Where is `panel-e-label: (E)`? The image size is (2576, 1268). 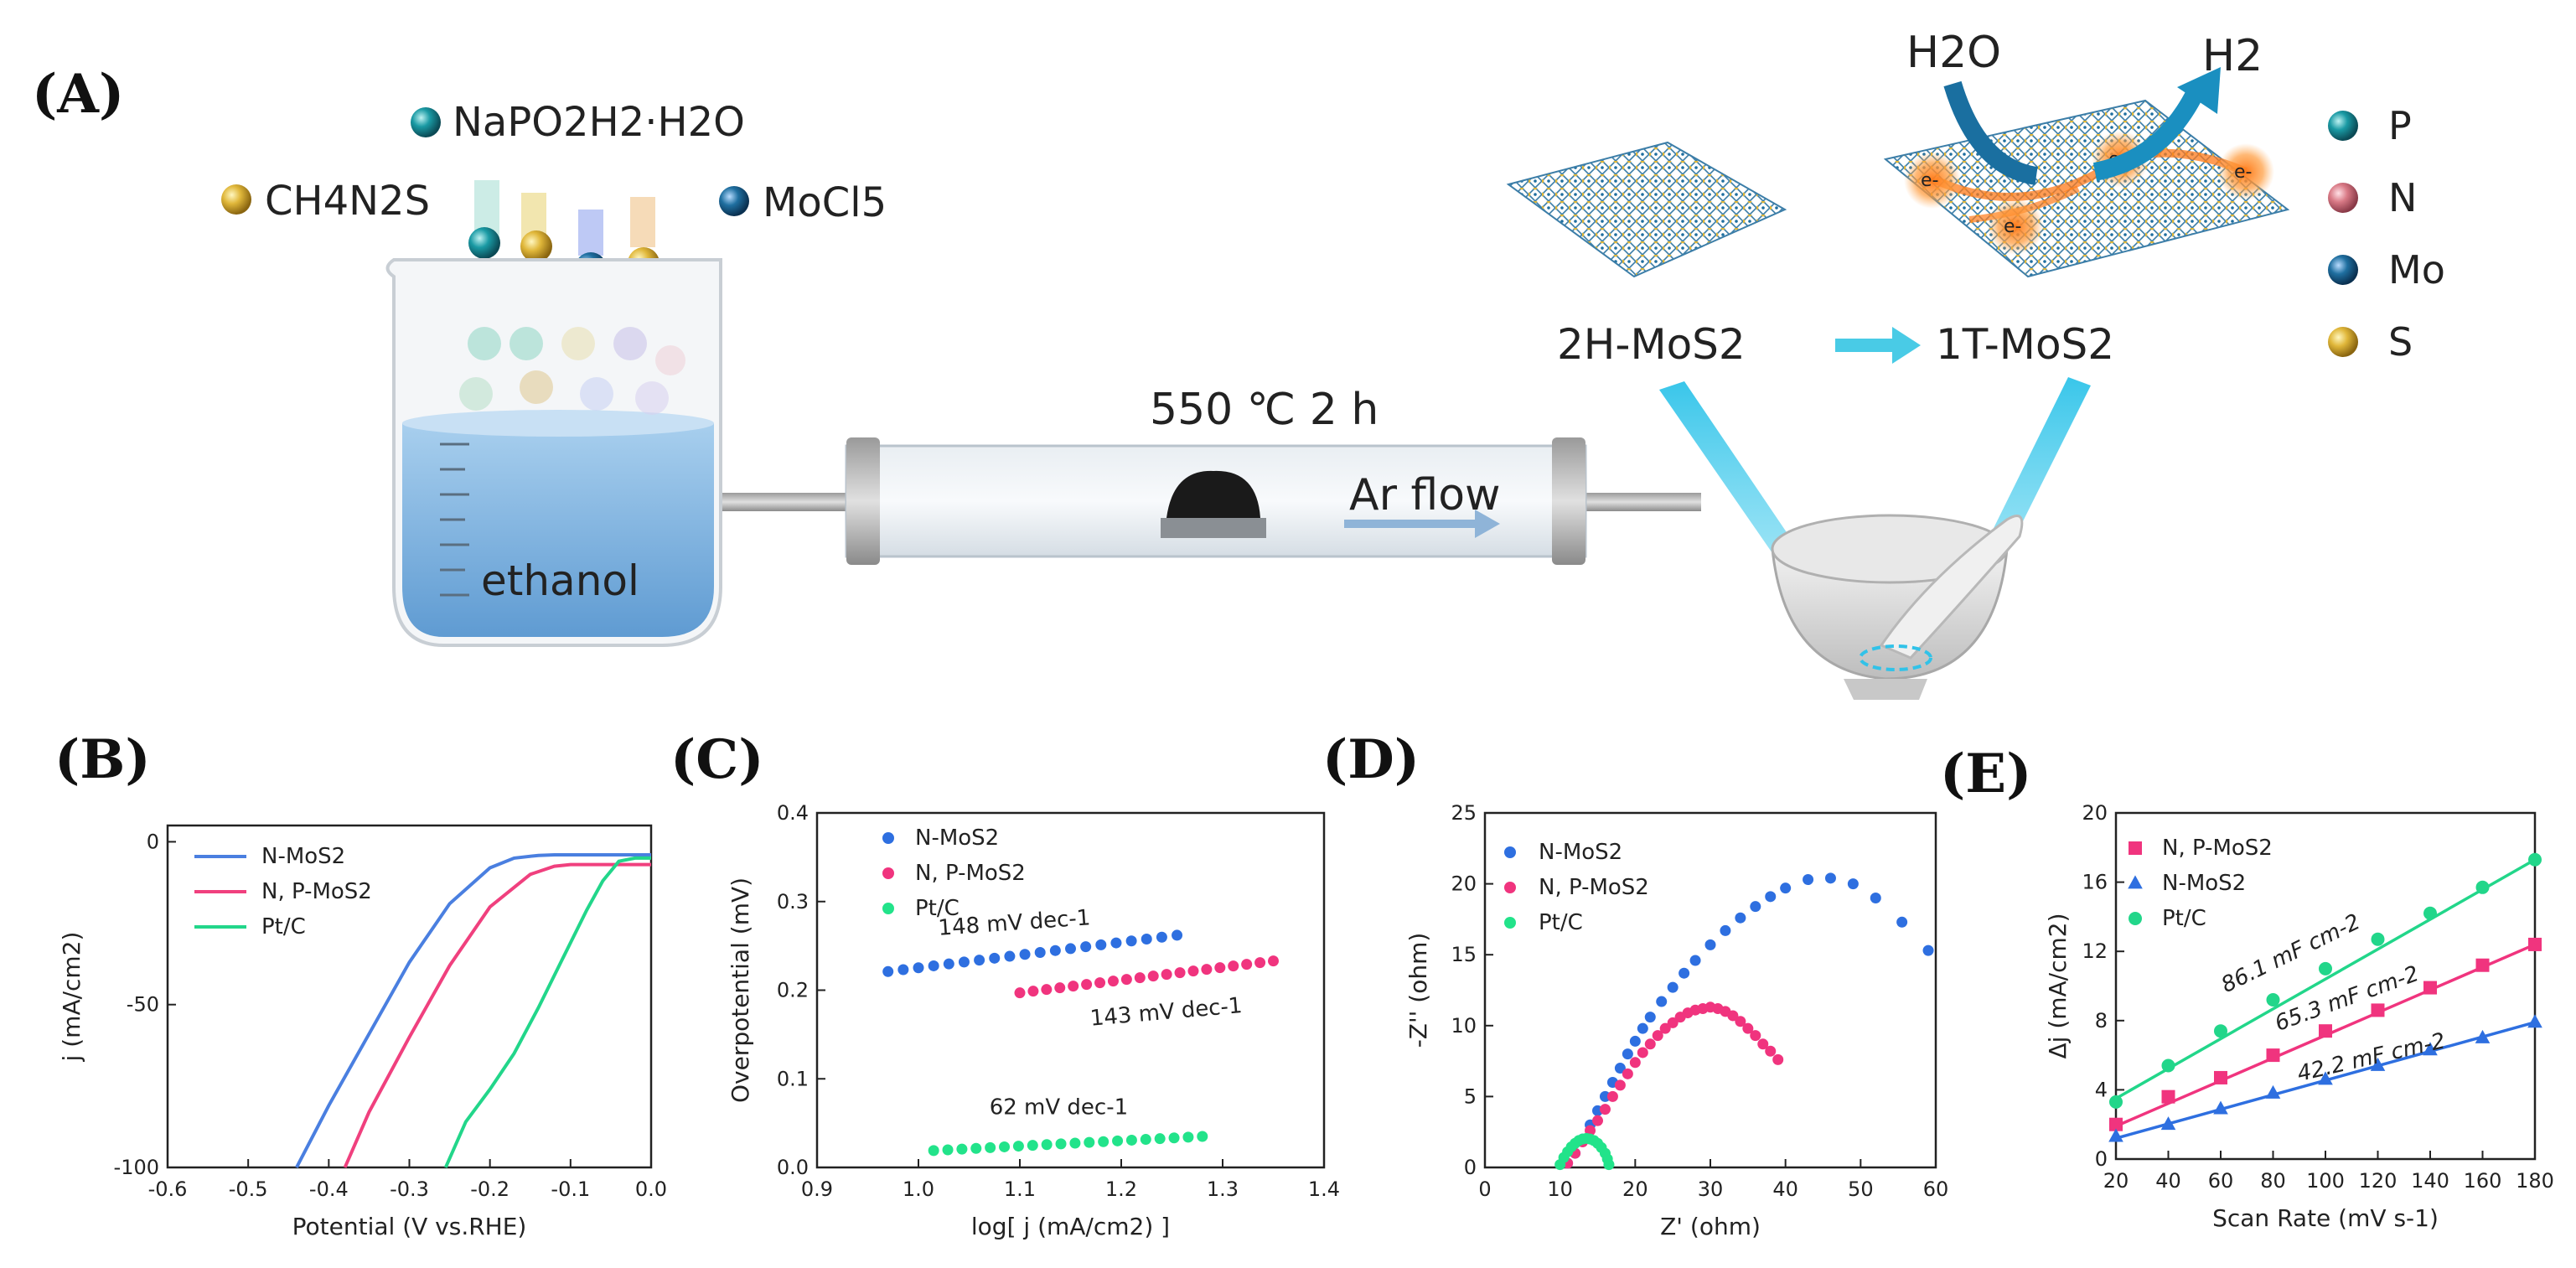
panel-e-label: (E) is located at coordinates (1985, 774).